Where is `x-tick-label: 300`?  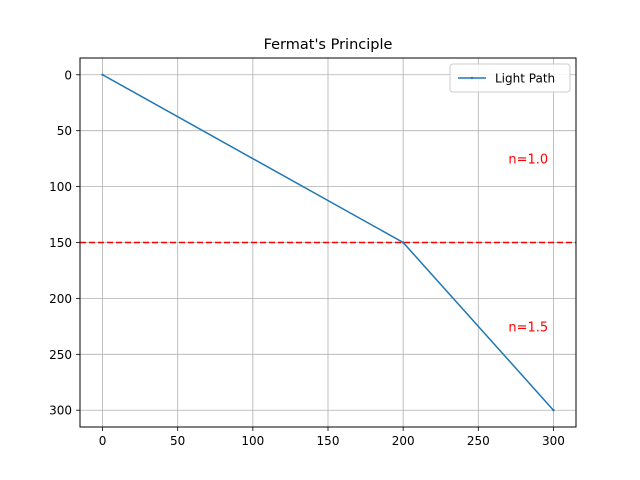 x-tick-label: 300 is located at coordinates (553, 441).